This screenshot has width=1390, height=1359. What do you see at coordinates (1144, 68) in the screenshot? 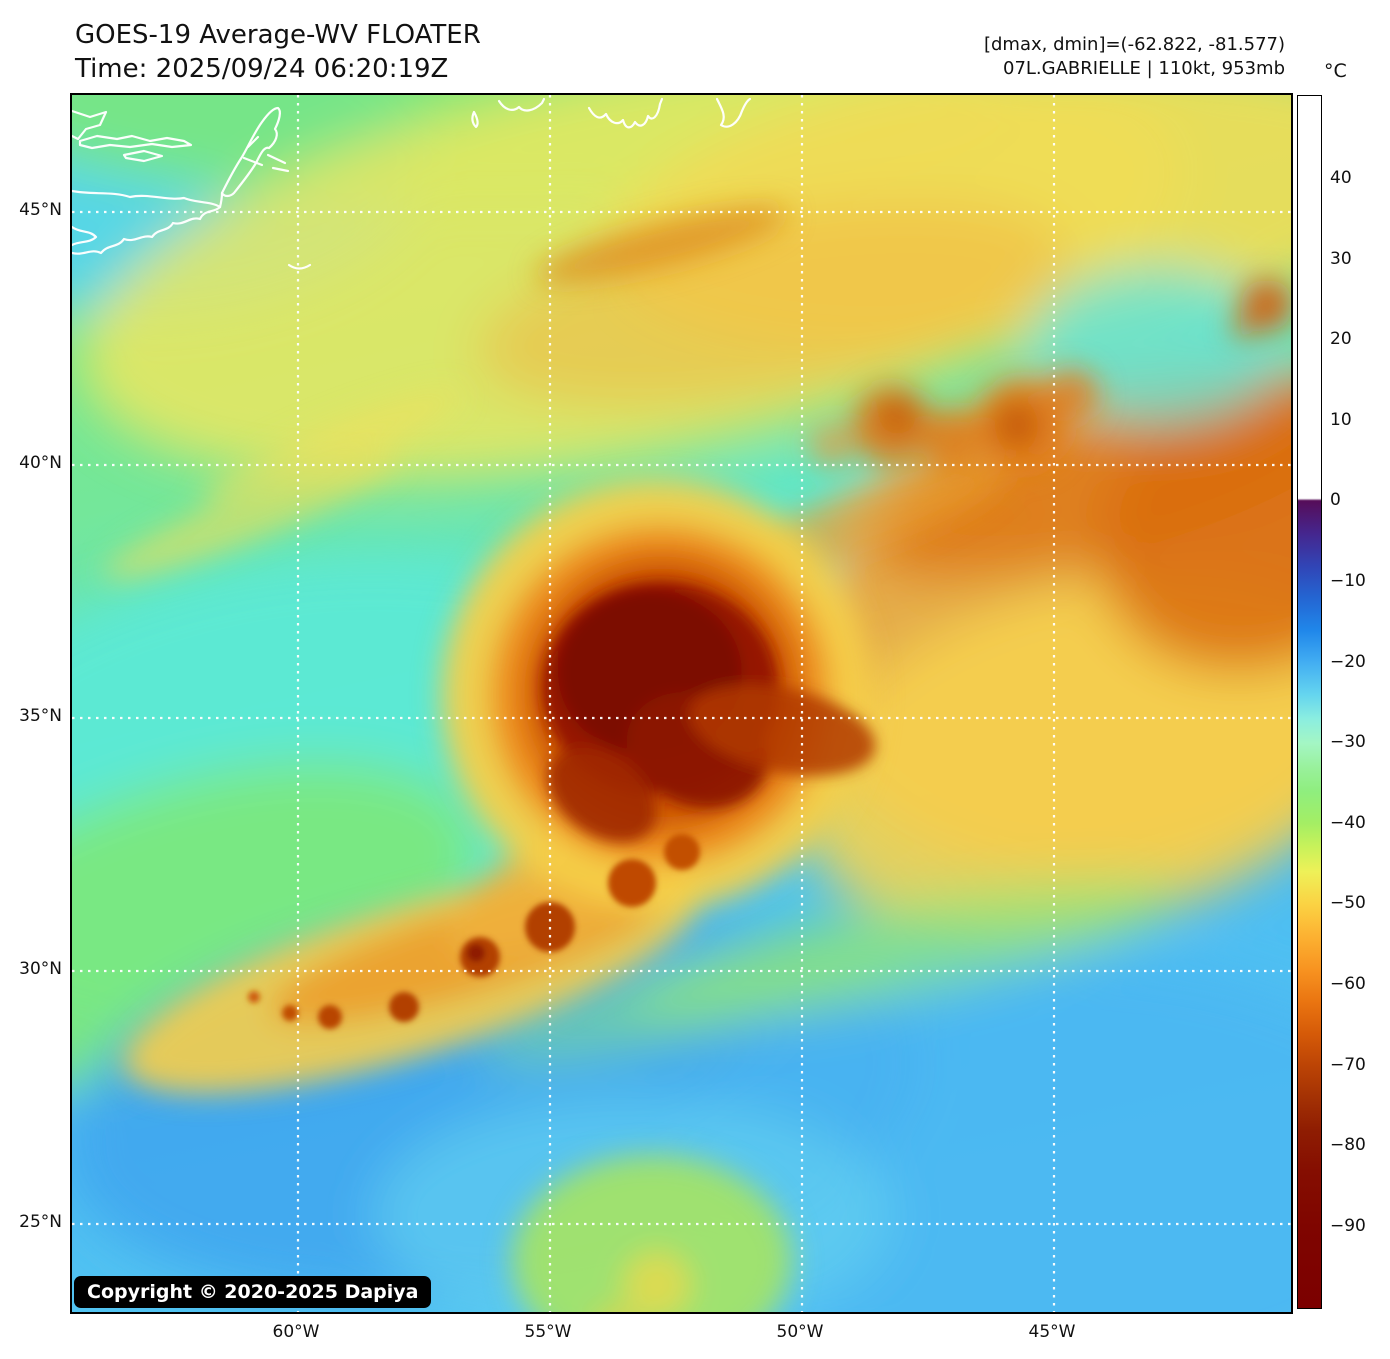
I see `storm-info-annotation: 07L.GABRIELLE | 110kt, 953mb` at bounding box center [1144, 68].